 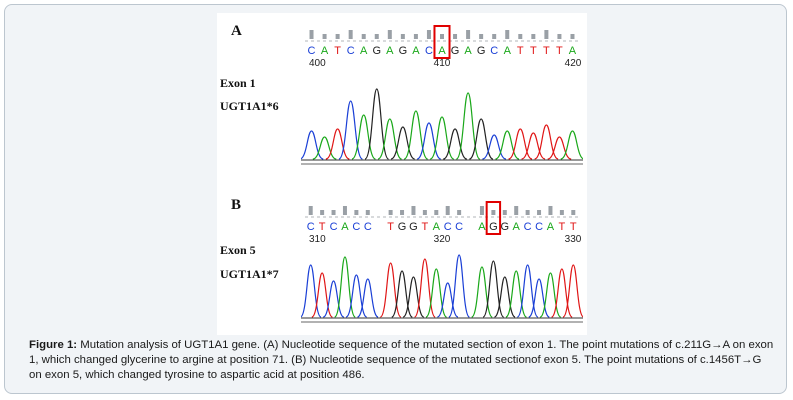 What do you see at coordinates (236, 205) in the screenshot?
I see `panel-b-letter: B` at bounding box center [236, 205].